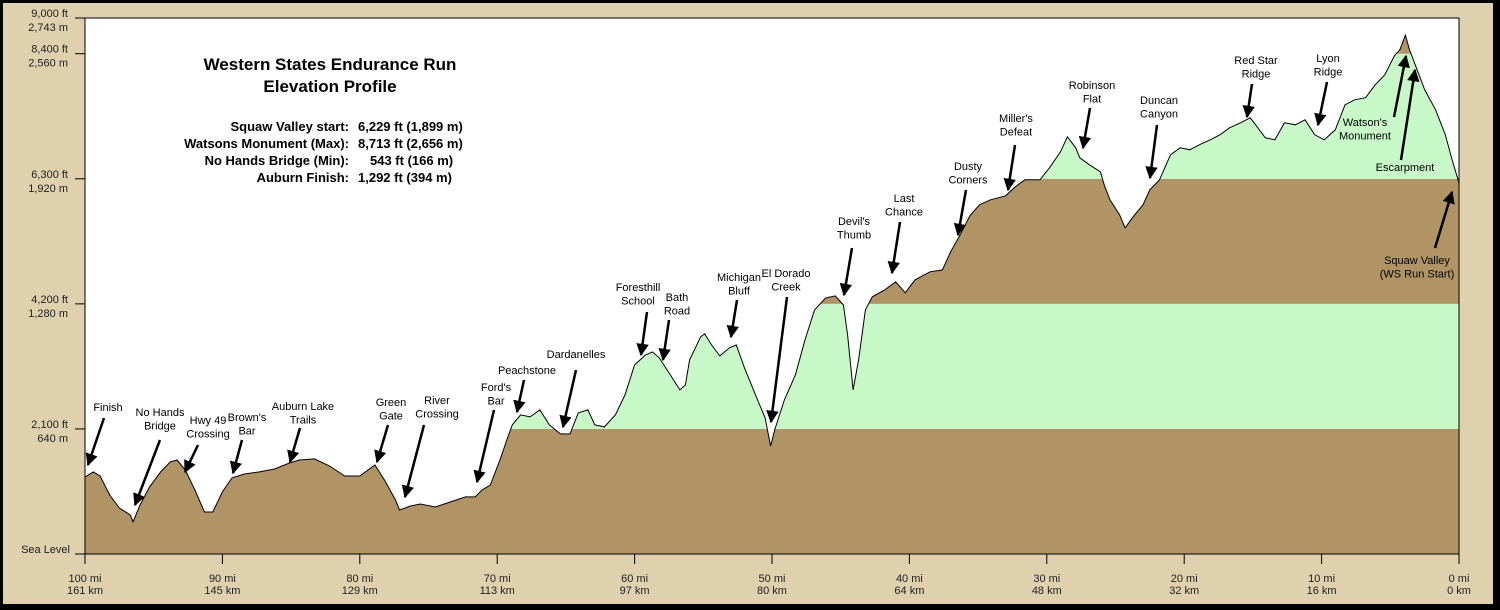 Image resolution: width=1500 pixels, height=610 pixels. Describe the element at coordinates (207, 428) in the screenshot. I see `landmark-label: Hwy 49 Crossing` at that location.